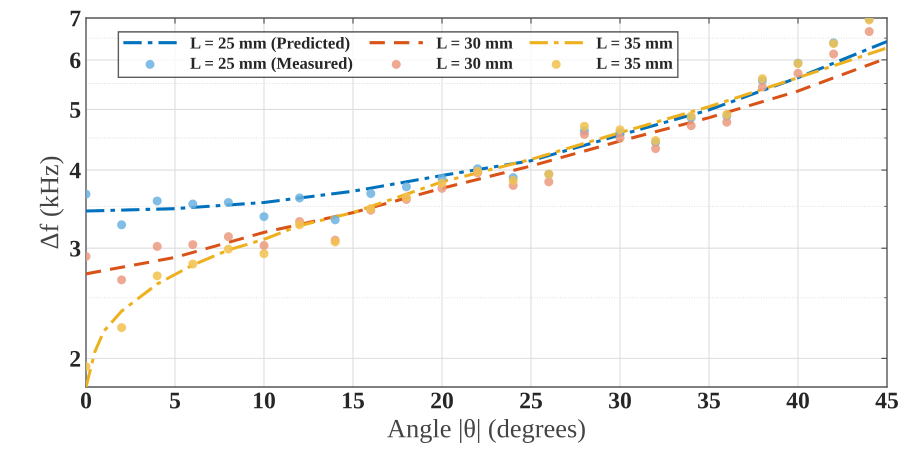  I want to click on x-tick-label: 10, so click(264, 400).